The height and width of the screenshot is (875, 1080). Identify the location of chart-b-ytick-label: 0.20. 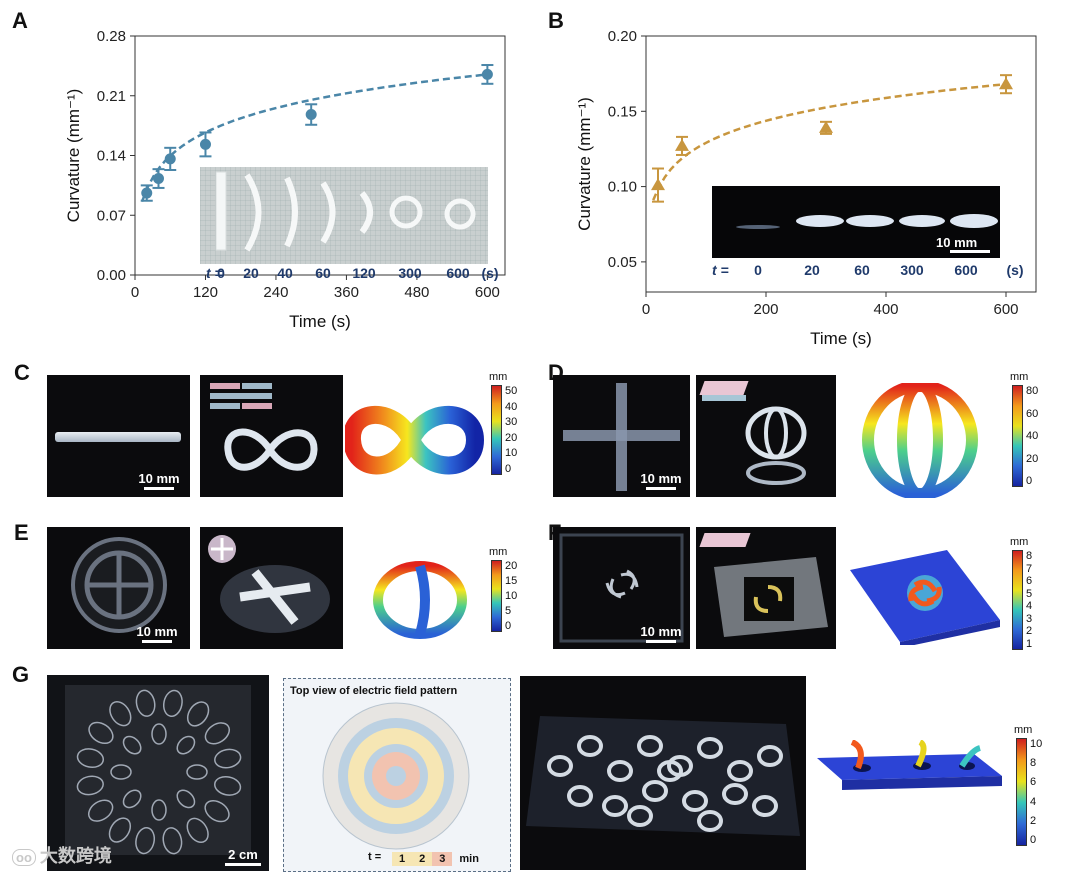
(622, 36).